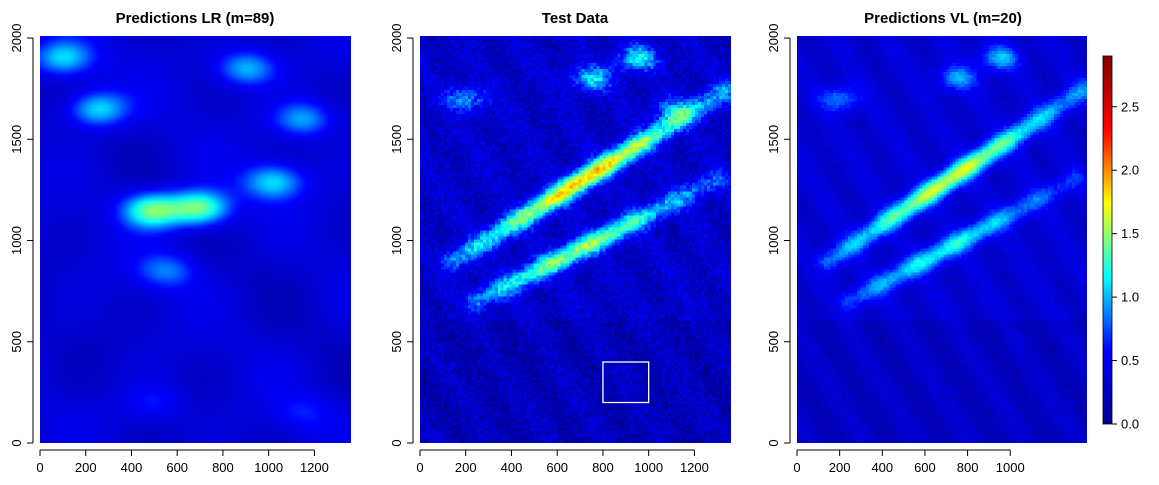  Describe the element at coordinates (1130, 360) in the screenshot. I see `colorbar-tick-label: 0.5` at that location.